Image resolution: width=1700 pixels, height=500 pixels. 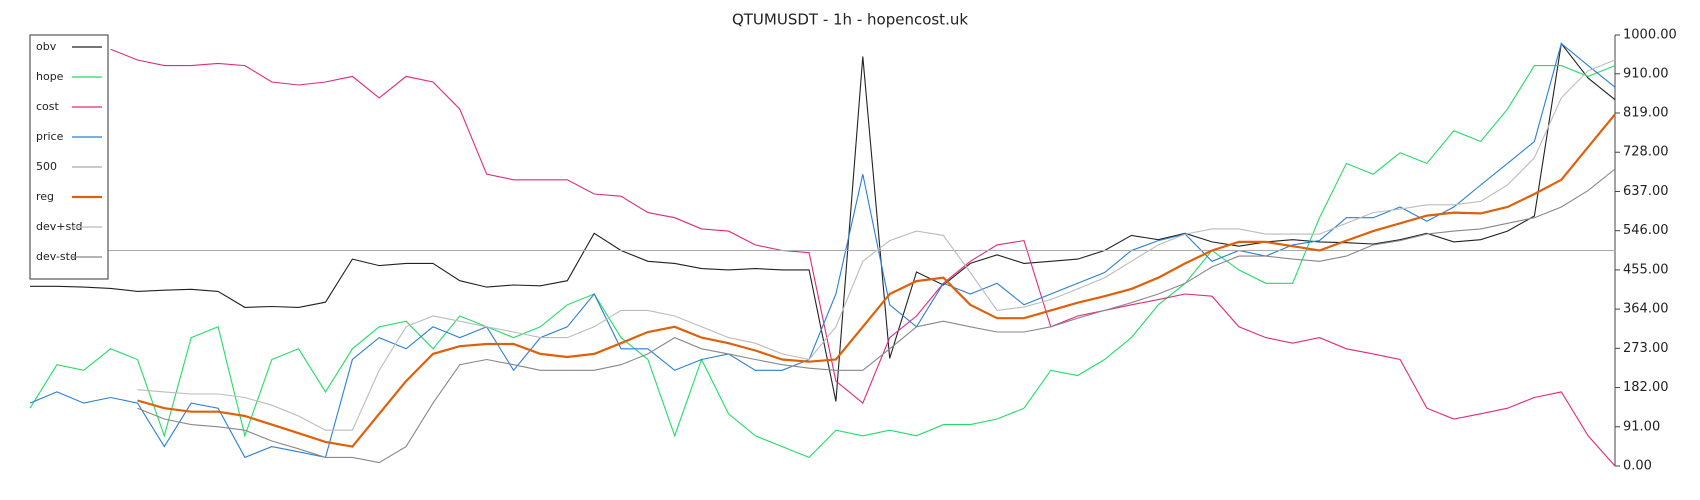 What do you see at coordinates (45, 196) in the screenshot?
I see `legend-label: reg` at bounding box center [45, 196].